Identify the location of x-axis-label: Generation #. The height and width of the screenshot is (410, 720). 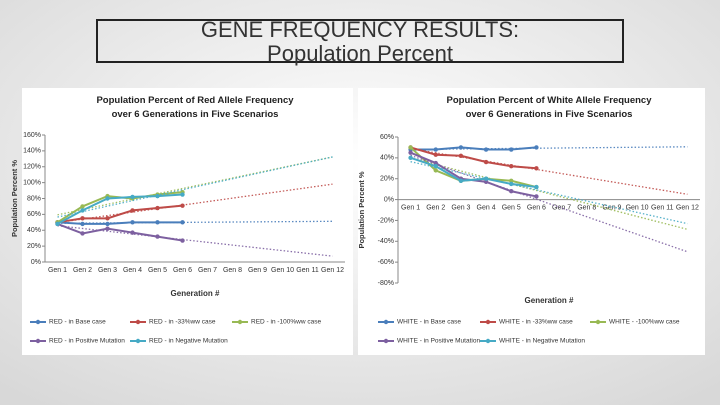
(549, 300).